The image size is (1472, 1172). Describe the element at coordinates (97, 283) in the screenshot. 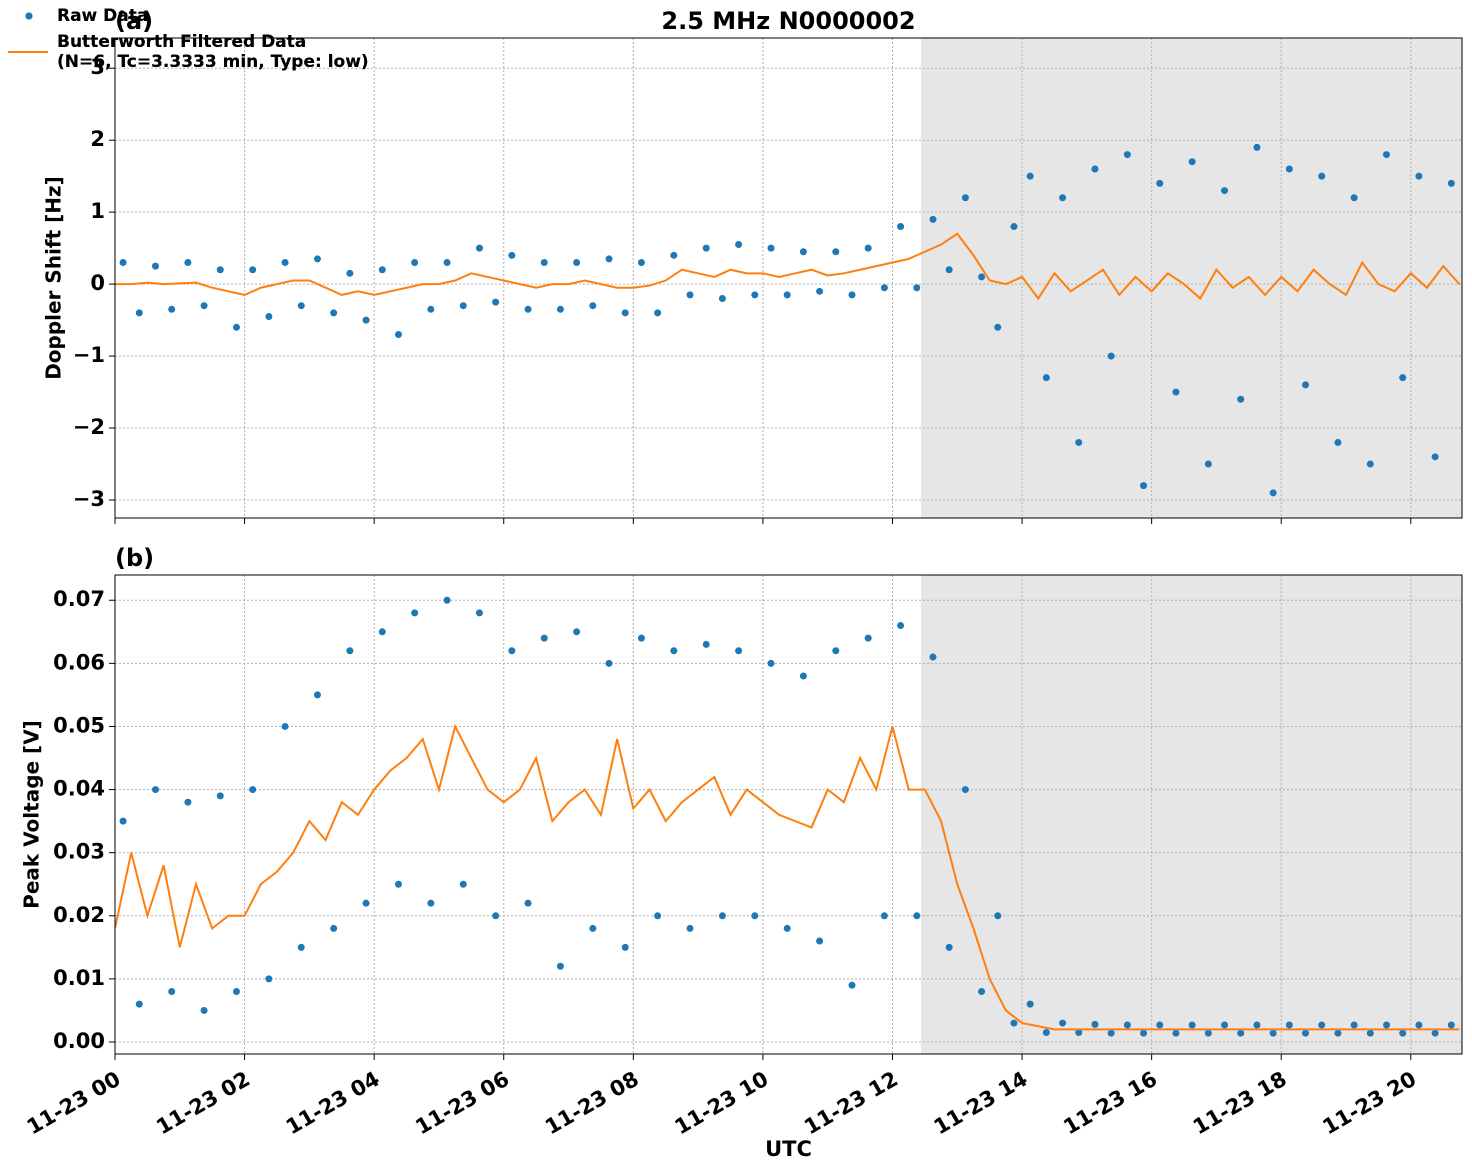

I see `y-tick-label: 0` at that location.